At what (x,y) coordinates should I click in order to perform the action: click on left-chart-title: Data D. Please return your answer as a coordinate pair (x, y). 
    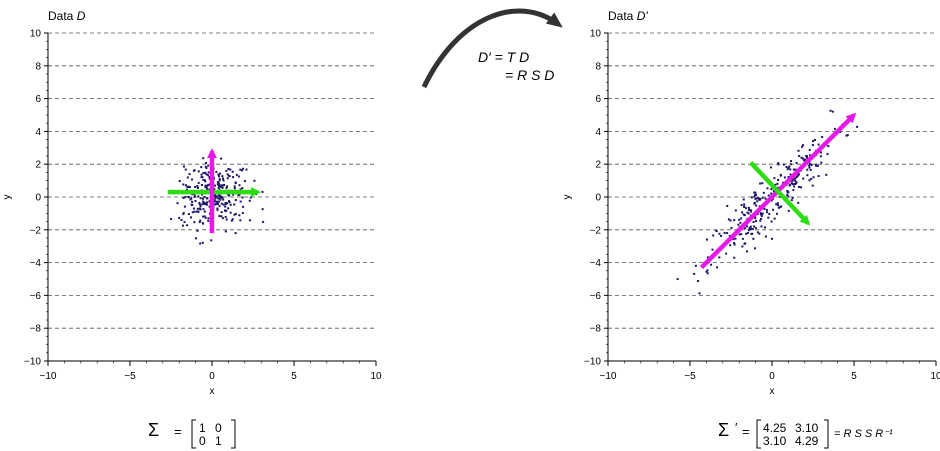
    Looking at the image, I should click on (67, 16).